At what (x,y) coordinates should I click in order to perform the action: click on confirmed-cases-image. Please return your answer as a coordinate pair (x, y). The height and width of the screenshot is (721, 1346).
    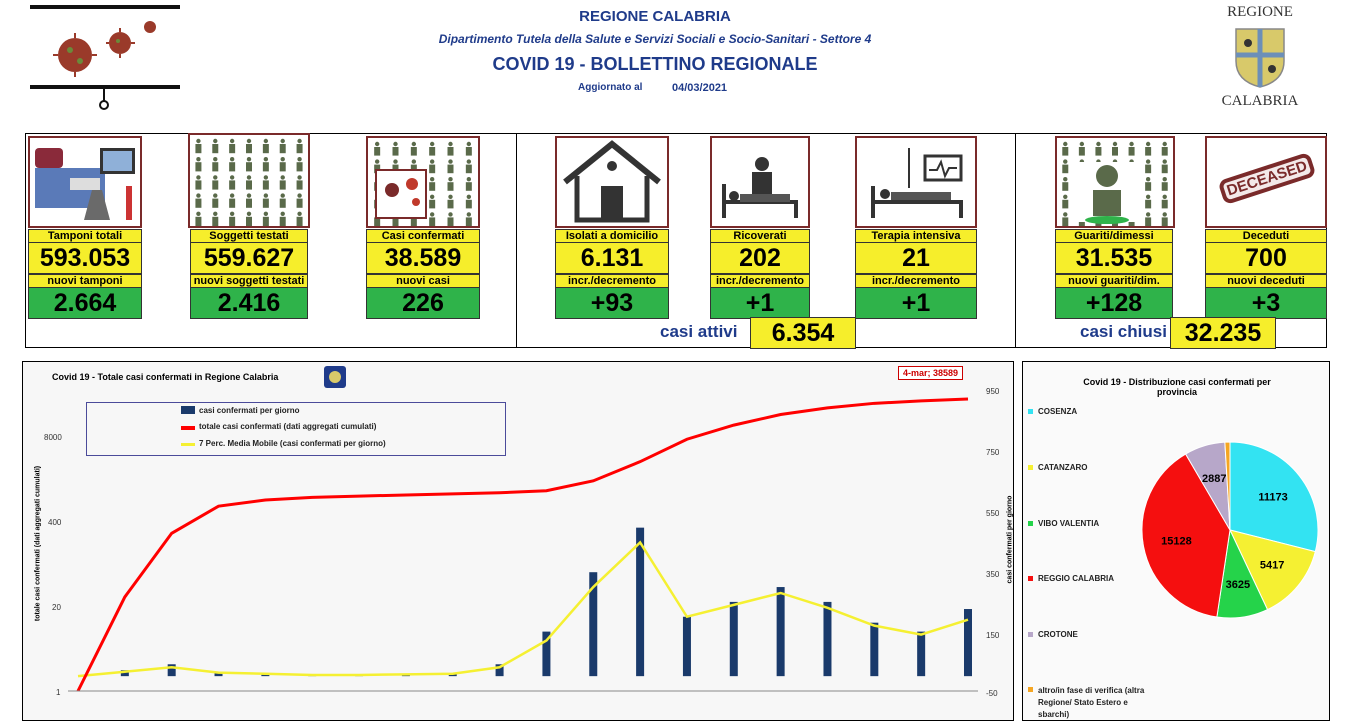
    Looking at the image, I should click on (423, 182).